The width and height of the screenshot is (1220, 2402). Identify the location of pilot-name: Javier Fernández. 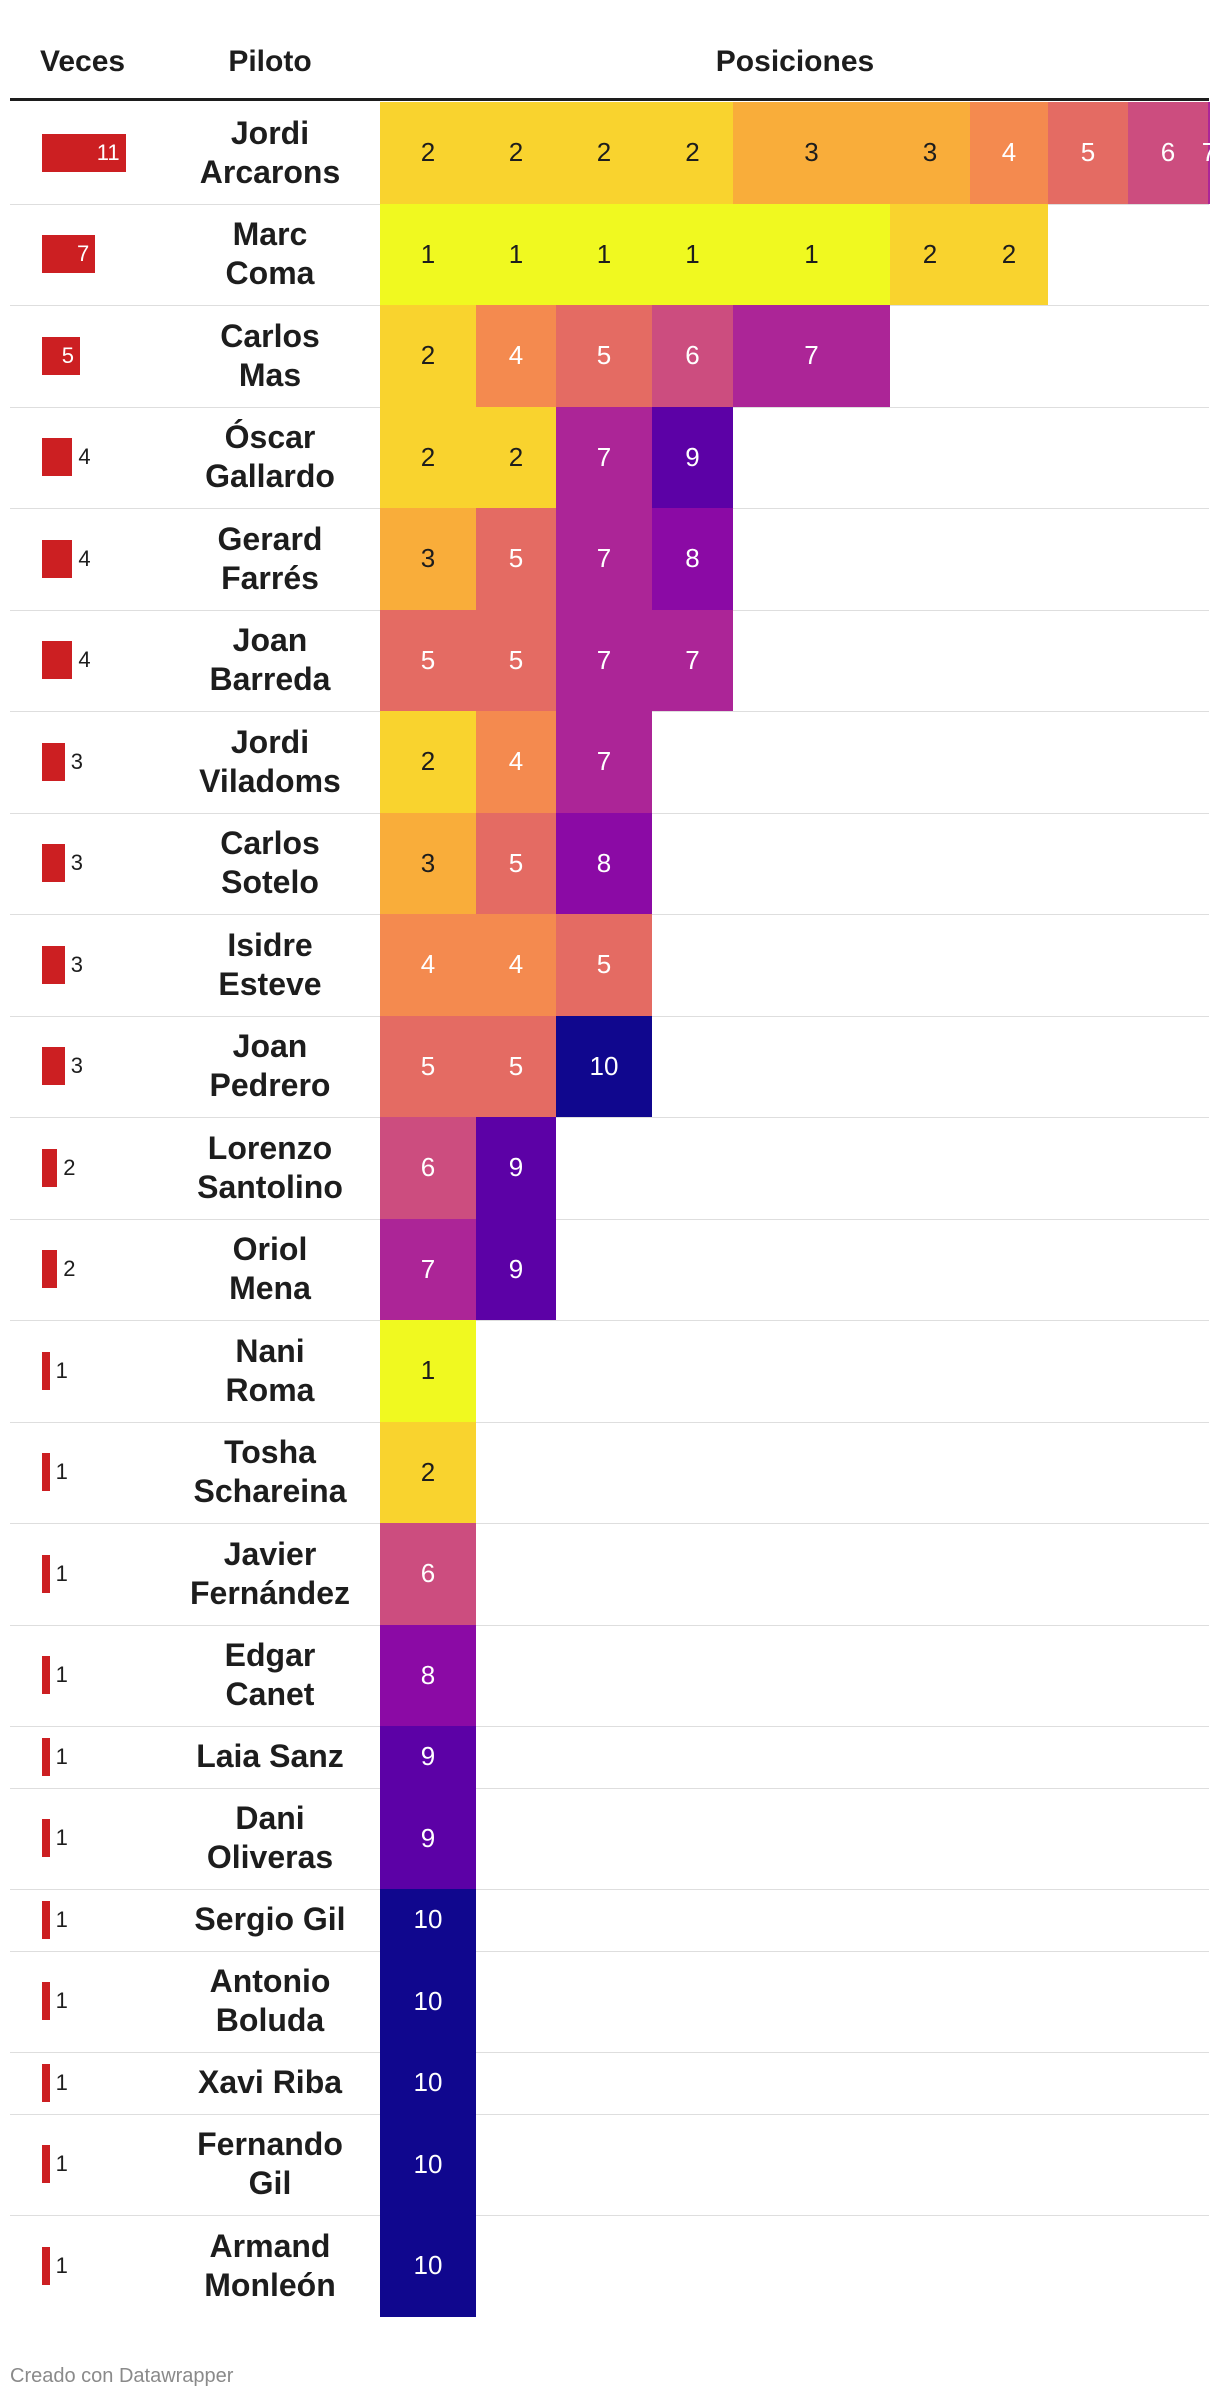
(270, 1573).